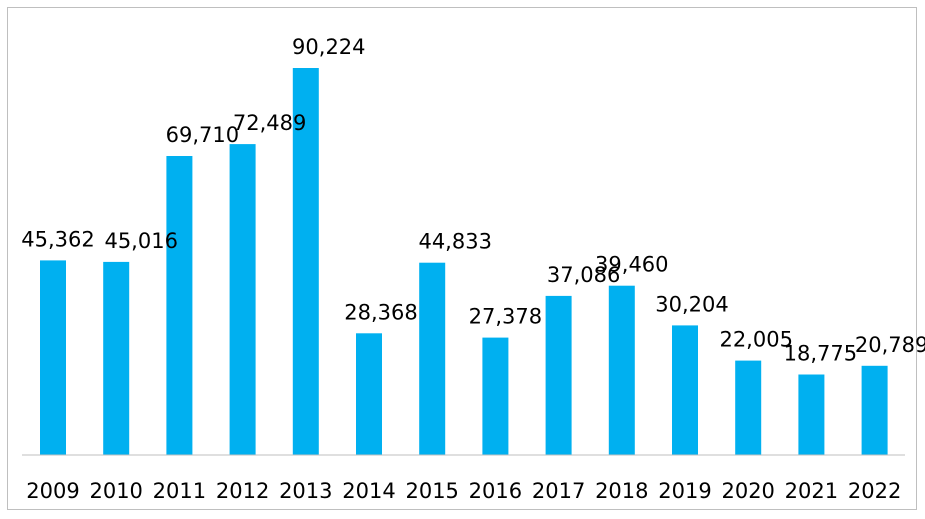 This screenshot has width=925, height=519. Describe the element at coordinates (242, 299) in the screenshot. I see `bar-2012` at that location.